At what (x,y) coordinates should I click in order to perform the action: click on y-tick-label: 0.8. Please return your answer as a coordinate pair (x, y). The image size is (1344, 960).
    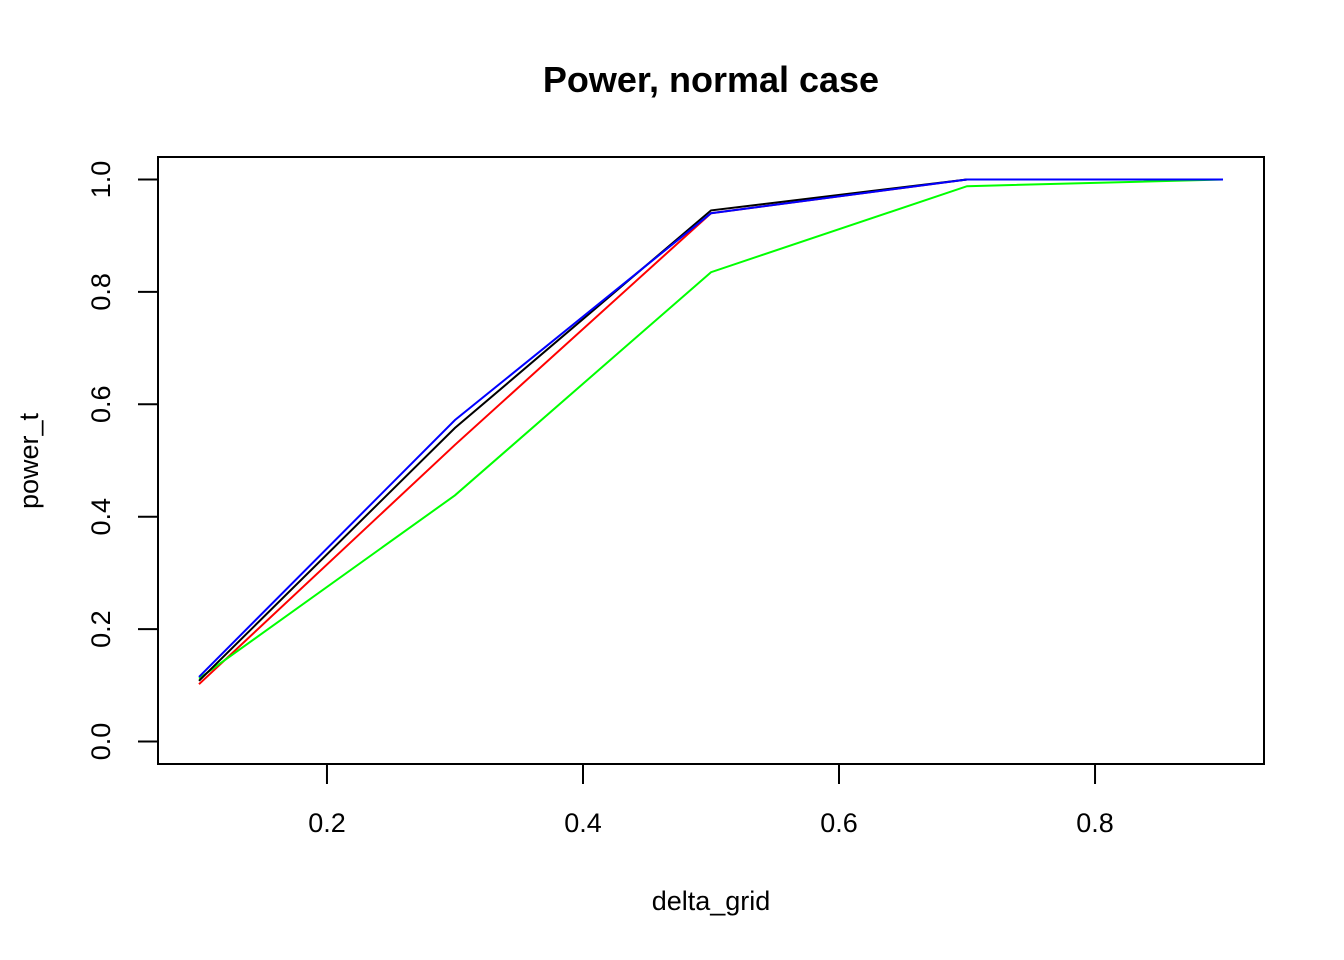
    Looking at the image, I should click on (101, 292).